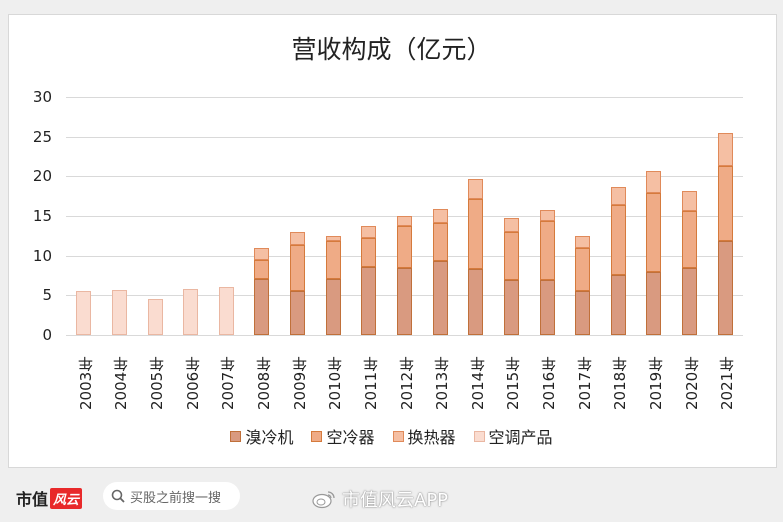 This screenshot has height=522, width=783. What do you see at coordinates (42, 176) in the screenshot?
I see `y-tick-label: 20` at bounding box center [42, 176].